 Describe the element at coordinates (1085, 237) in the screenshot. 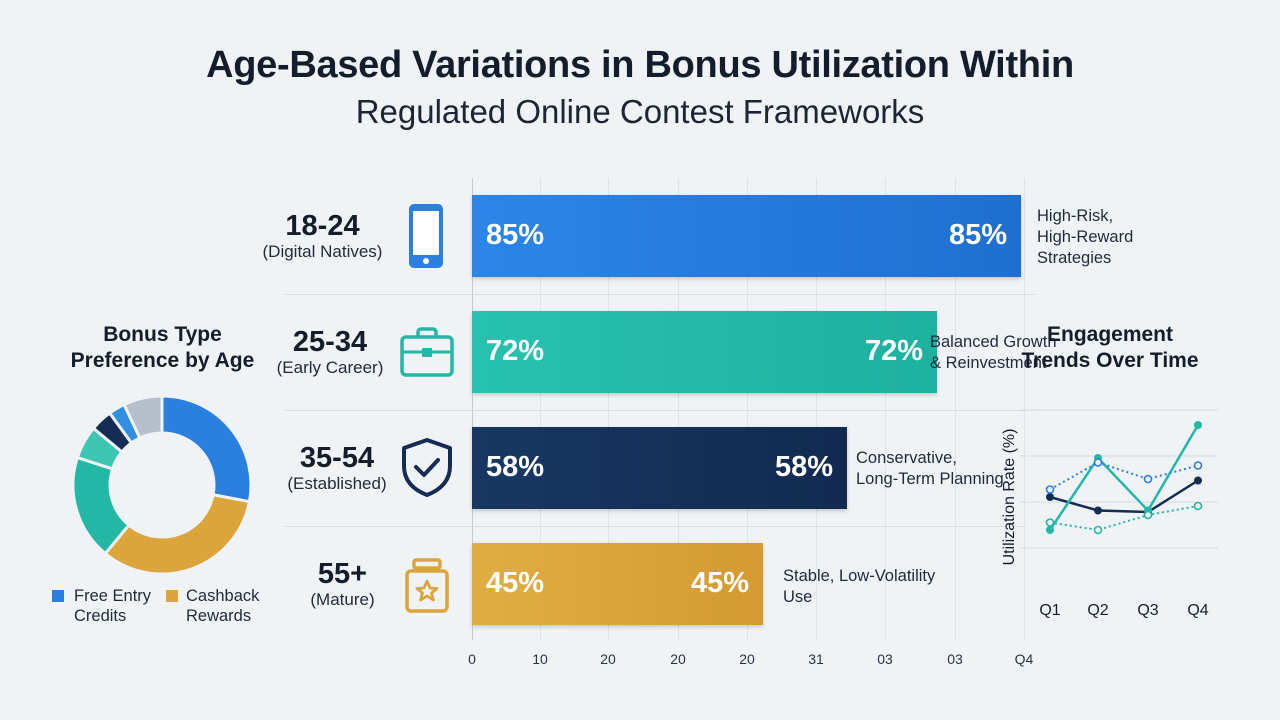

I see `strategy-annotation: High-Risk, High-Reward Strategies` at that location.